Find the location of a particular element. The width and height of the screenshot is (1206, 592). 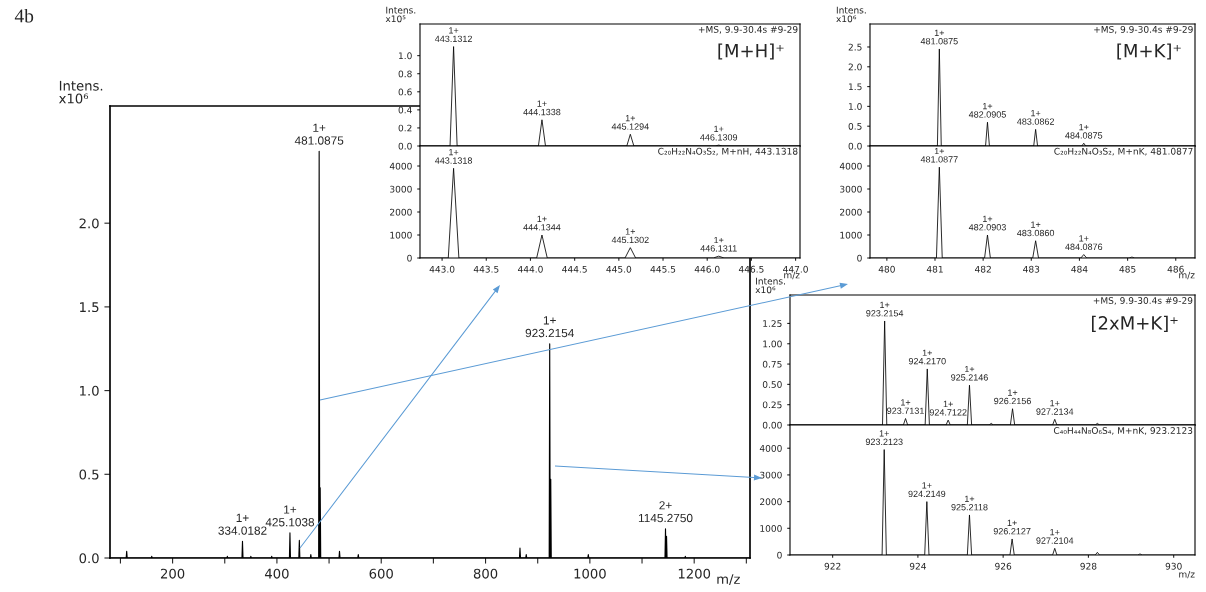

annotation: C₂₀H₂₂N₄O₃S₂, M+nK, 481.0877 is located at coordinates (1123, 151).